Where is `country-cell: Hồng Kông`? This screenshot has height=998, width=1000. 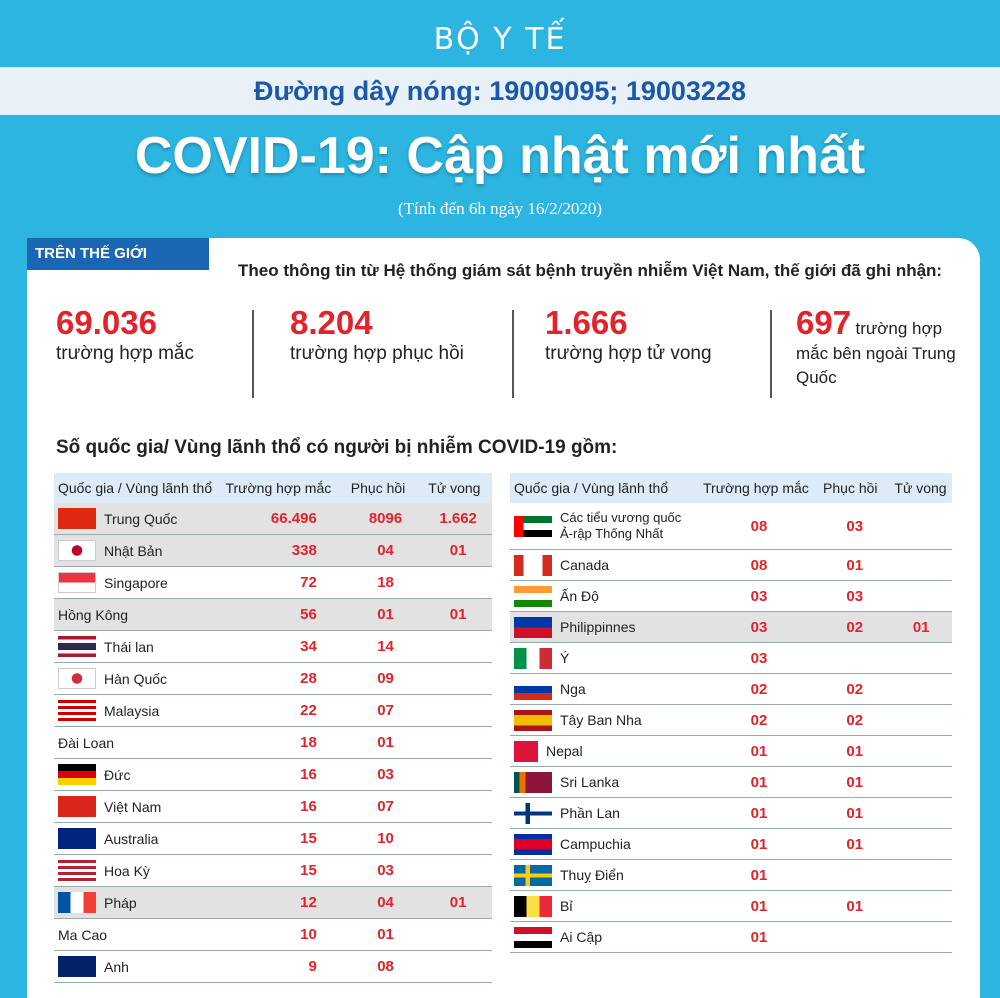 country-cell: Hồng Kông is located at coordinates (138, 614).